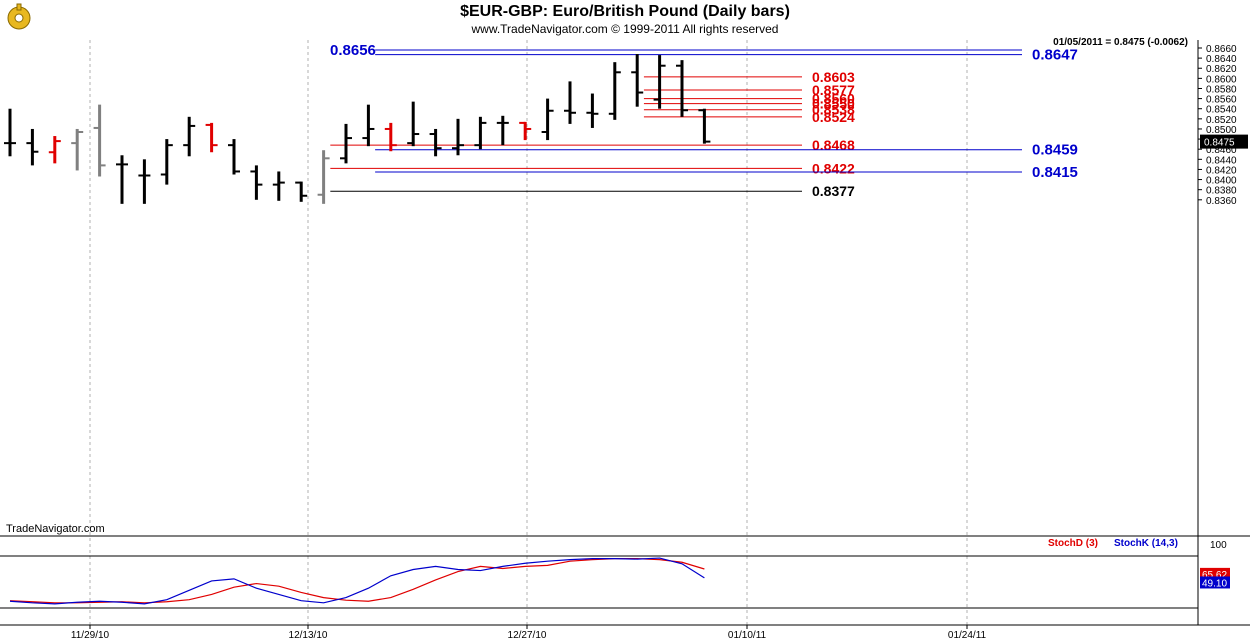  Describe the element at coordinates (1221, 181) in the screenshot. I see `price-tick-label: 0.8400` at that location.